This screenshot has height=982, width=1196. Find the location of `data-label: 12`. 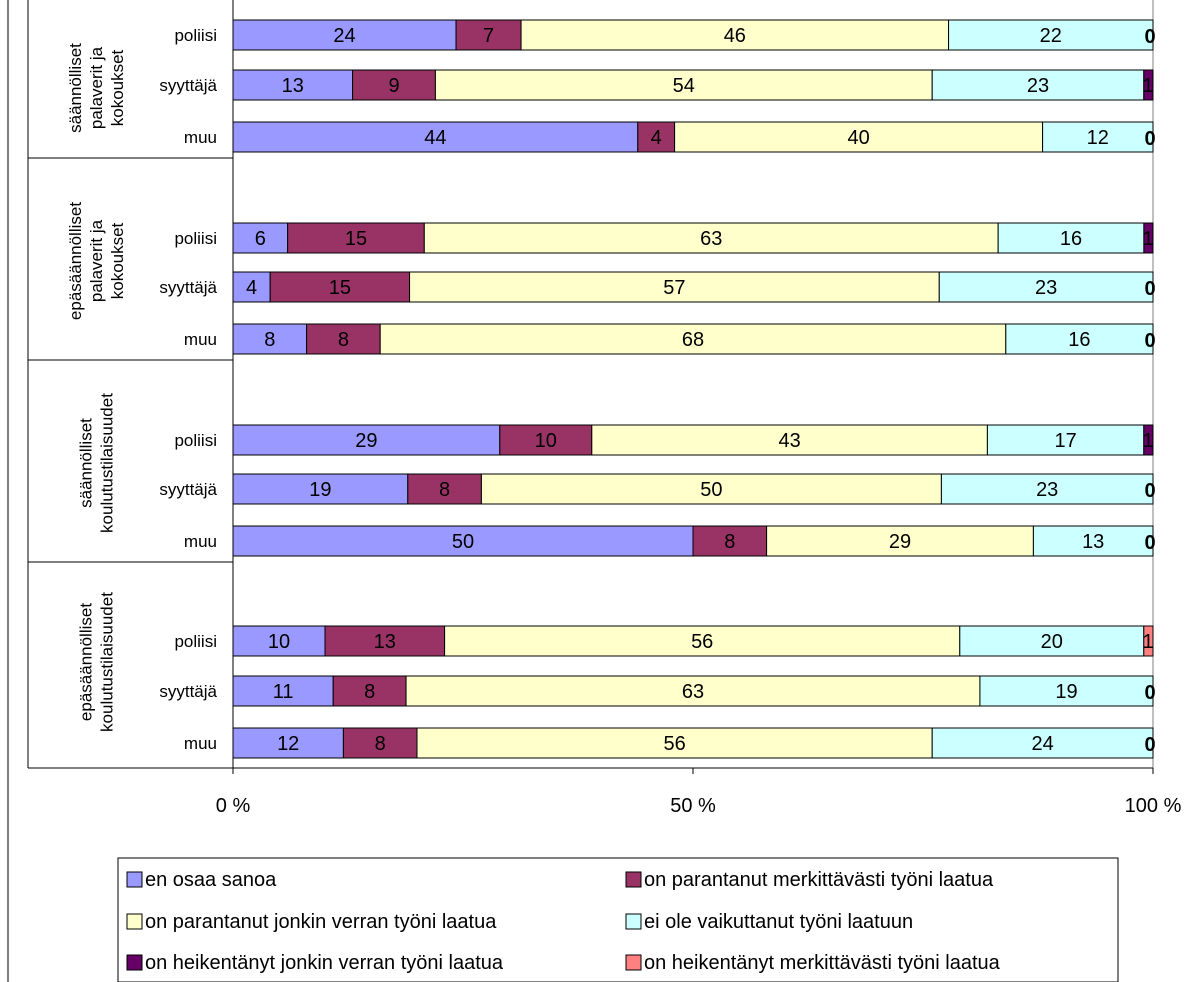

data-label: 12 is located at coordinates (288, 744).